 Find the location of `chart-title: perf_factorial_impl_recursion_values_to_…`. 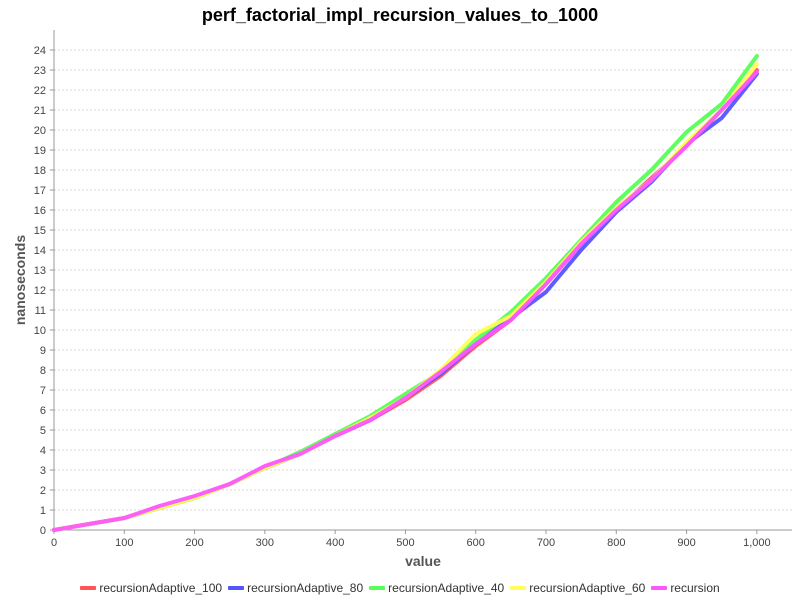

chart-title: perf_factorial_impl_recursion_values_to_… is located at coordinates (400, 15).